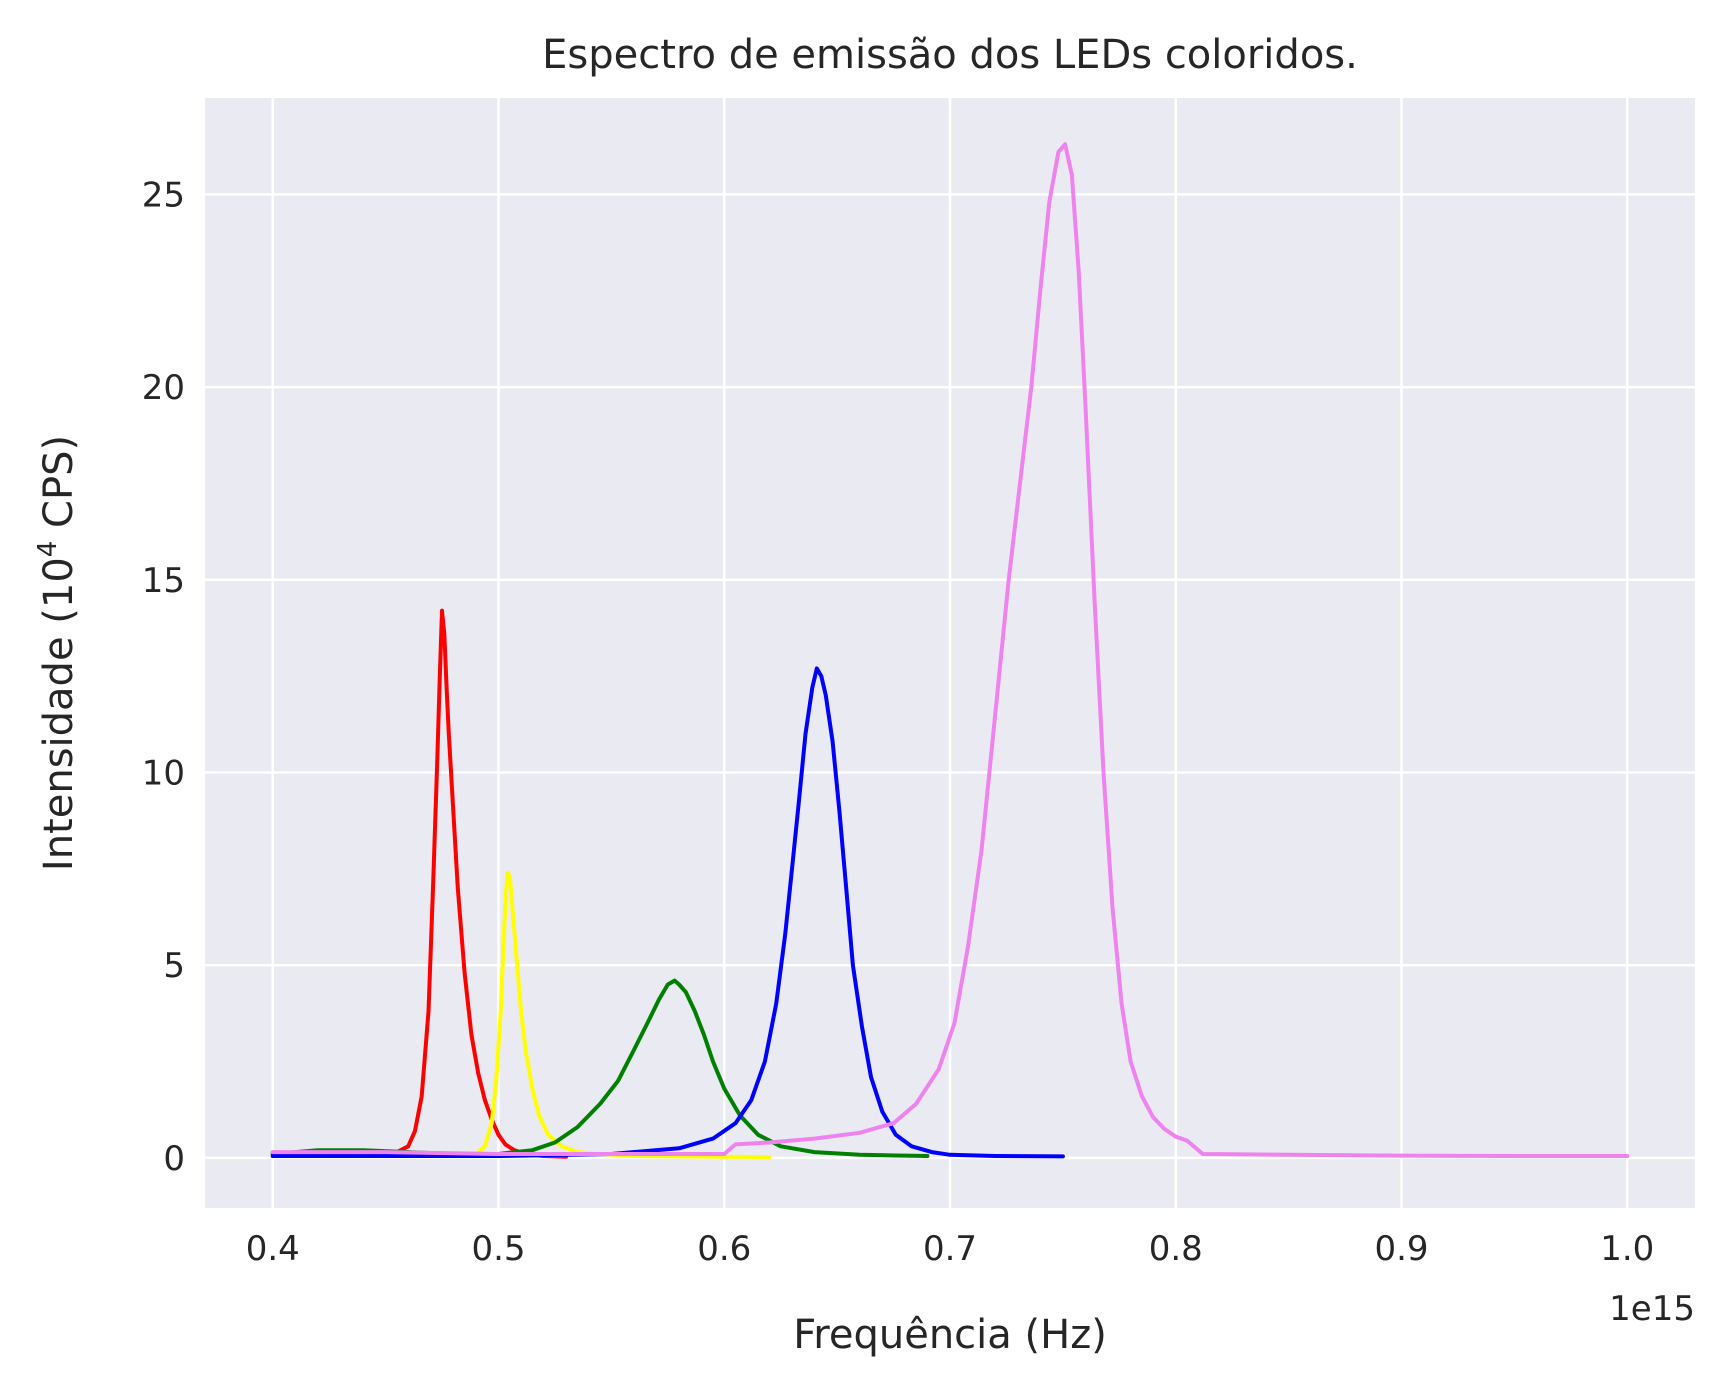 The width and height of the screenshot is (1718, 1384). I want to click on y-axis-ticks: 0 5 10 15 20 25, so click(163, 677).